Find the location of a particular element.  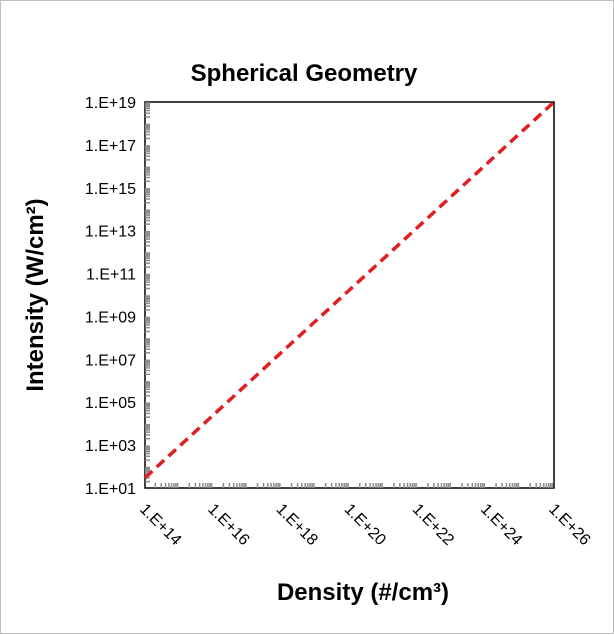

x-tick-label: 1.E+18 is located at coordinates (297, 525).